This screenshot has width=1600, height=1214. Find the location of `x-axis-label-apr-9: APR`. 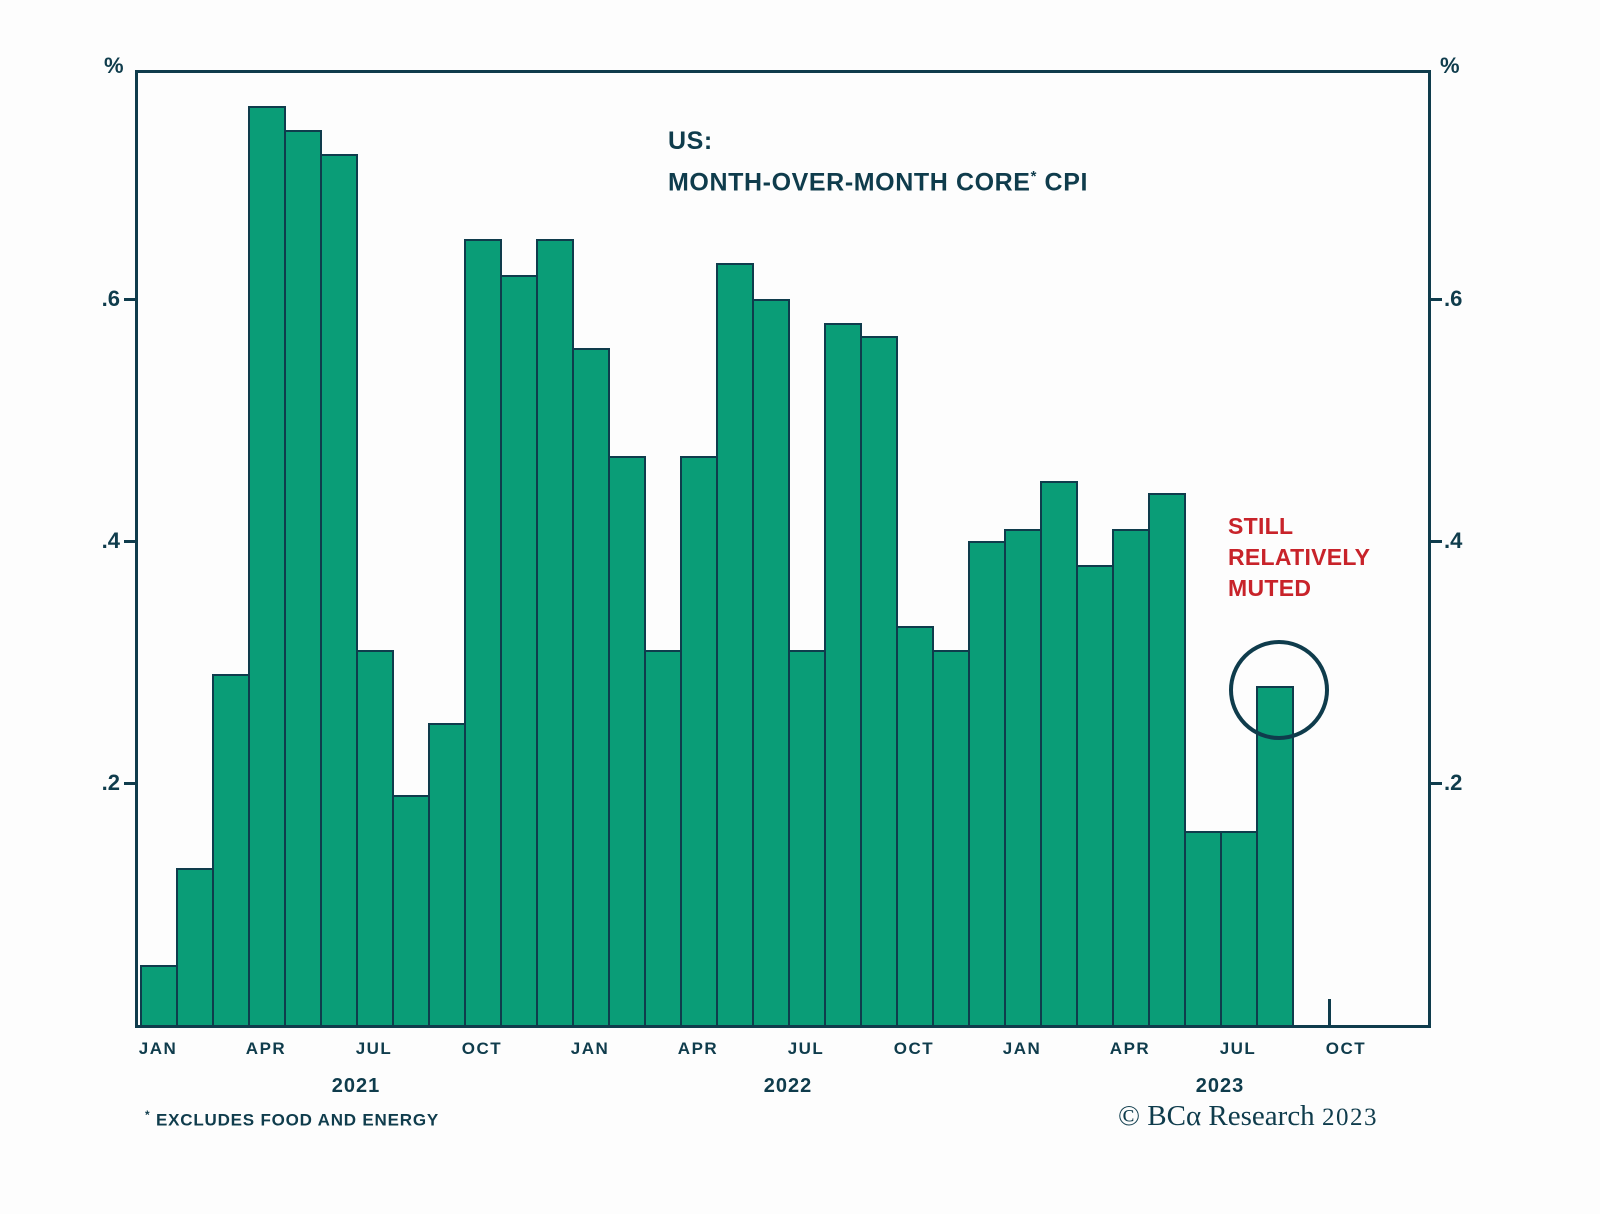

x-axis-label-apr-9: APR is located at coordinates (1130, 1048).